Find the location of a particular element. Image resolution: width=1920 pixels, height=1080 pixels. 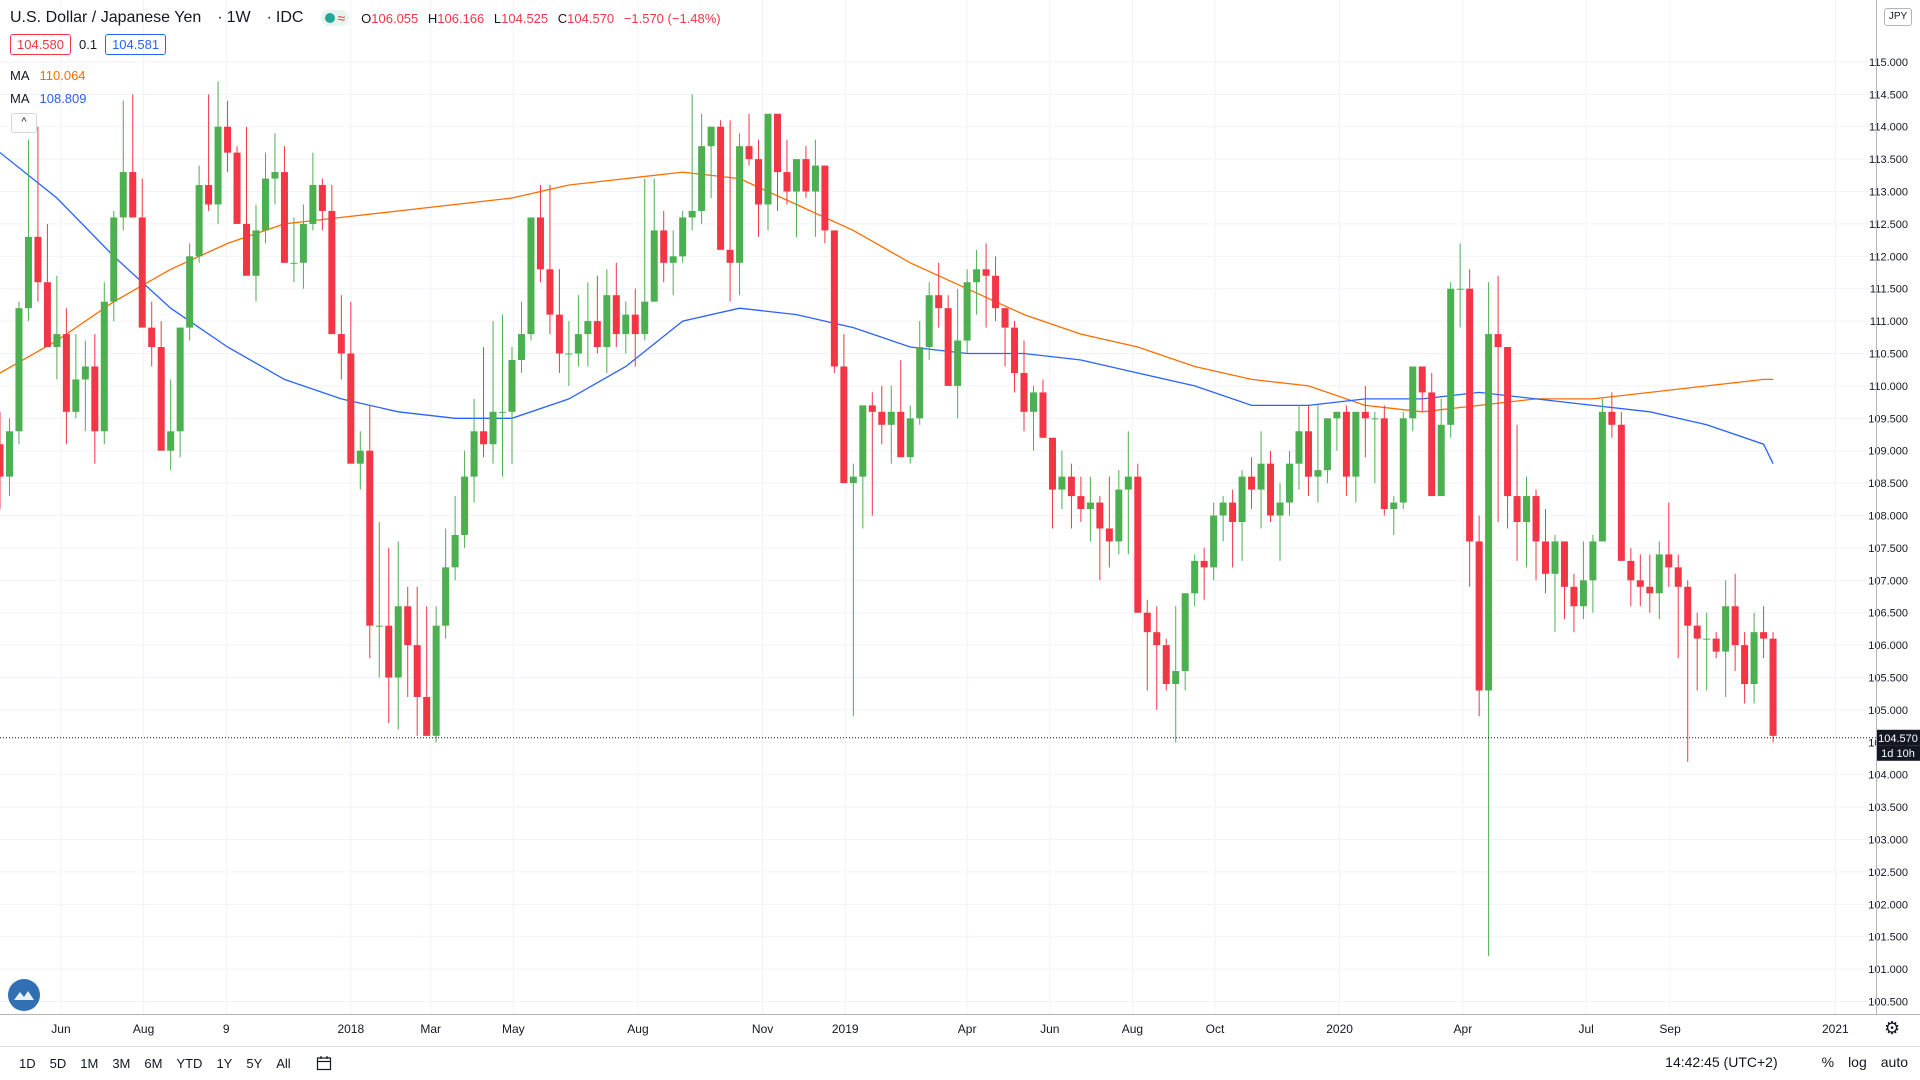

logo-icon is located at coordinates (24, 995).